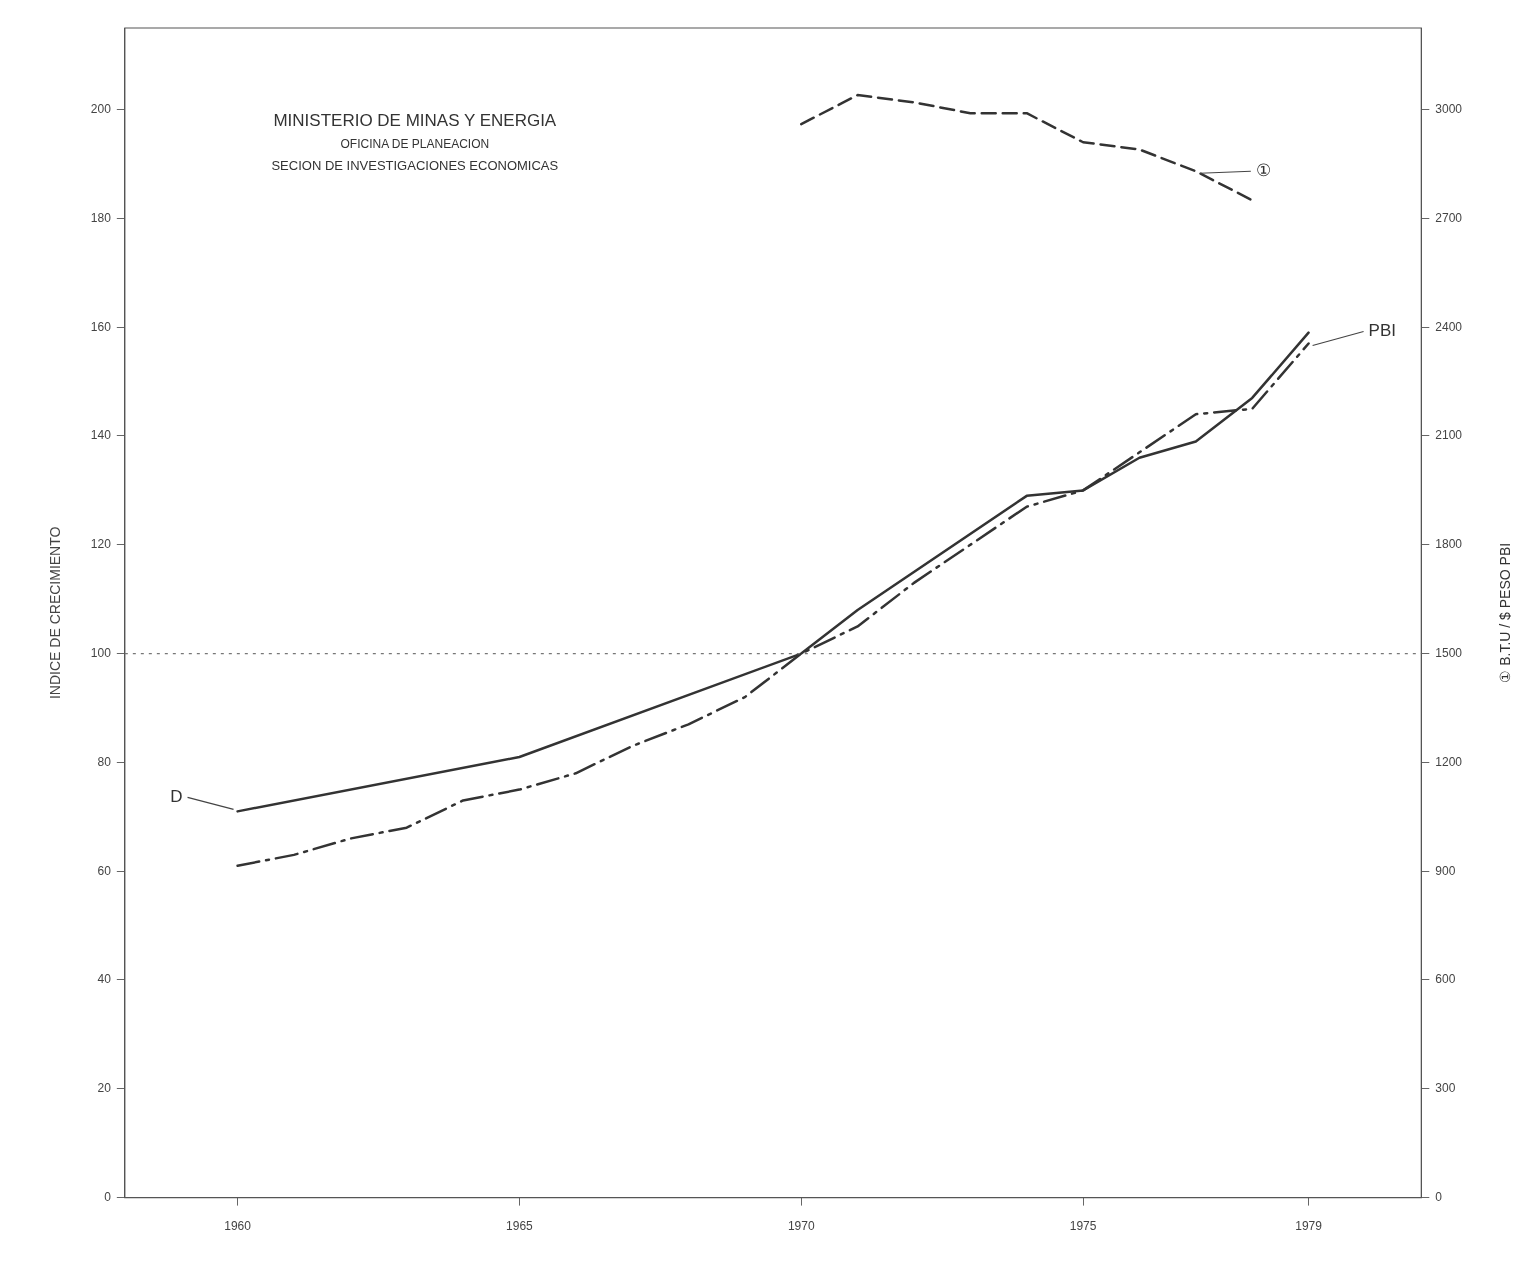 The width and height of the screenshot is (1540, 1271). Describe the element at coordinates (801, 1226) in the screenshot. I see `x-tick-label: 1970` at that location.